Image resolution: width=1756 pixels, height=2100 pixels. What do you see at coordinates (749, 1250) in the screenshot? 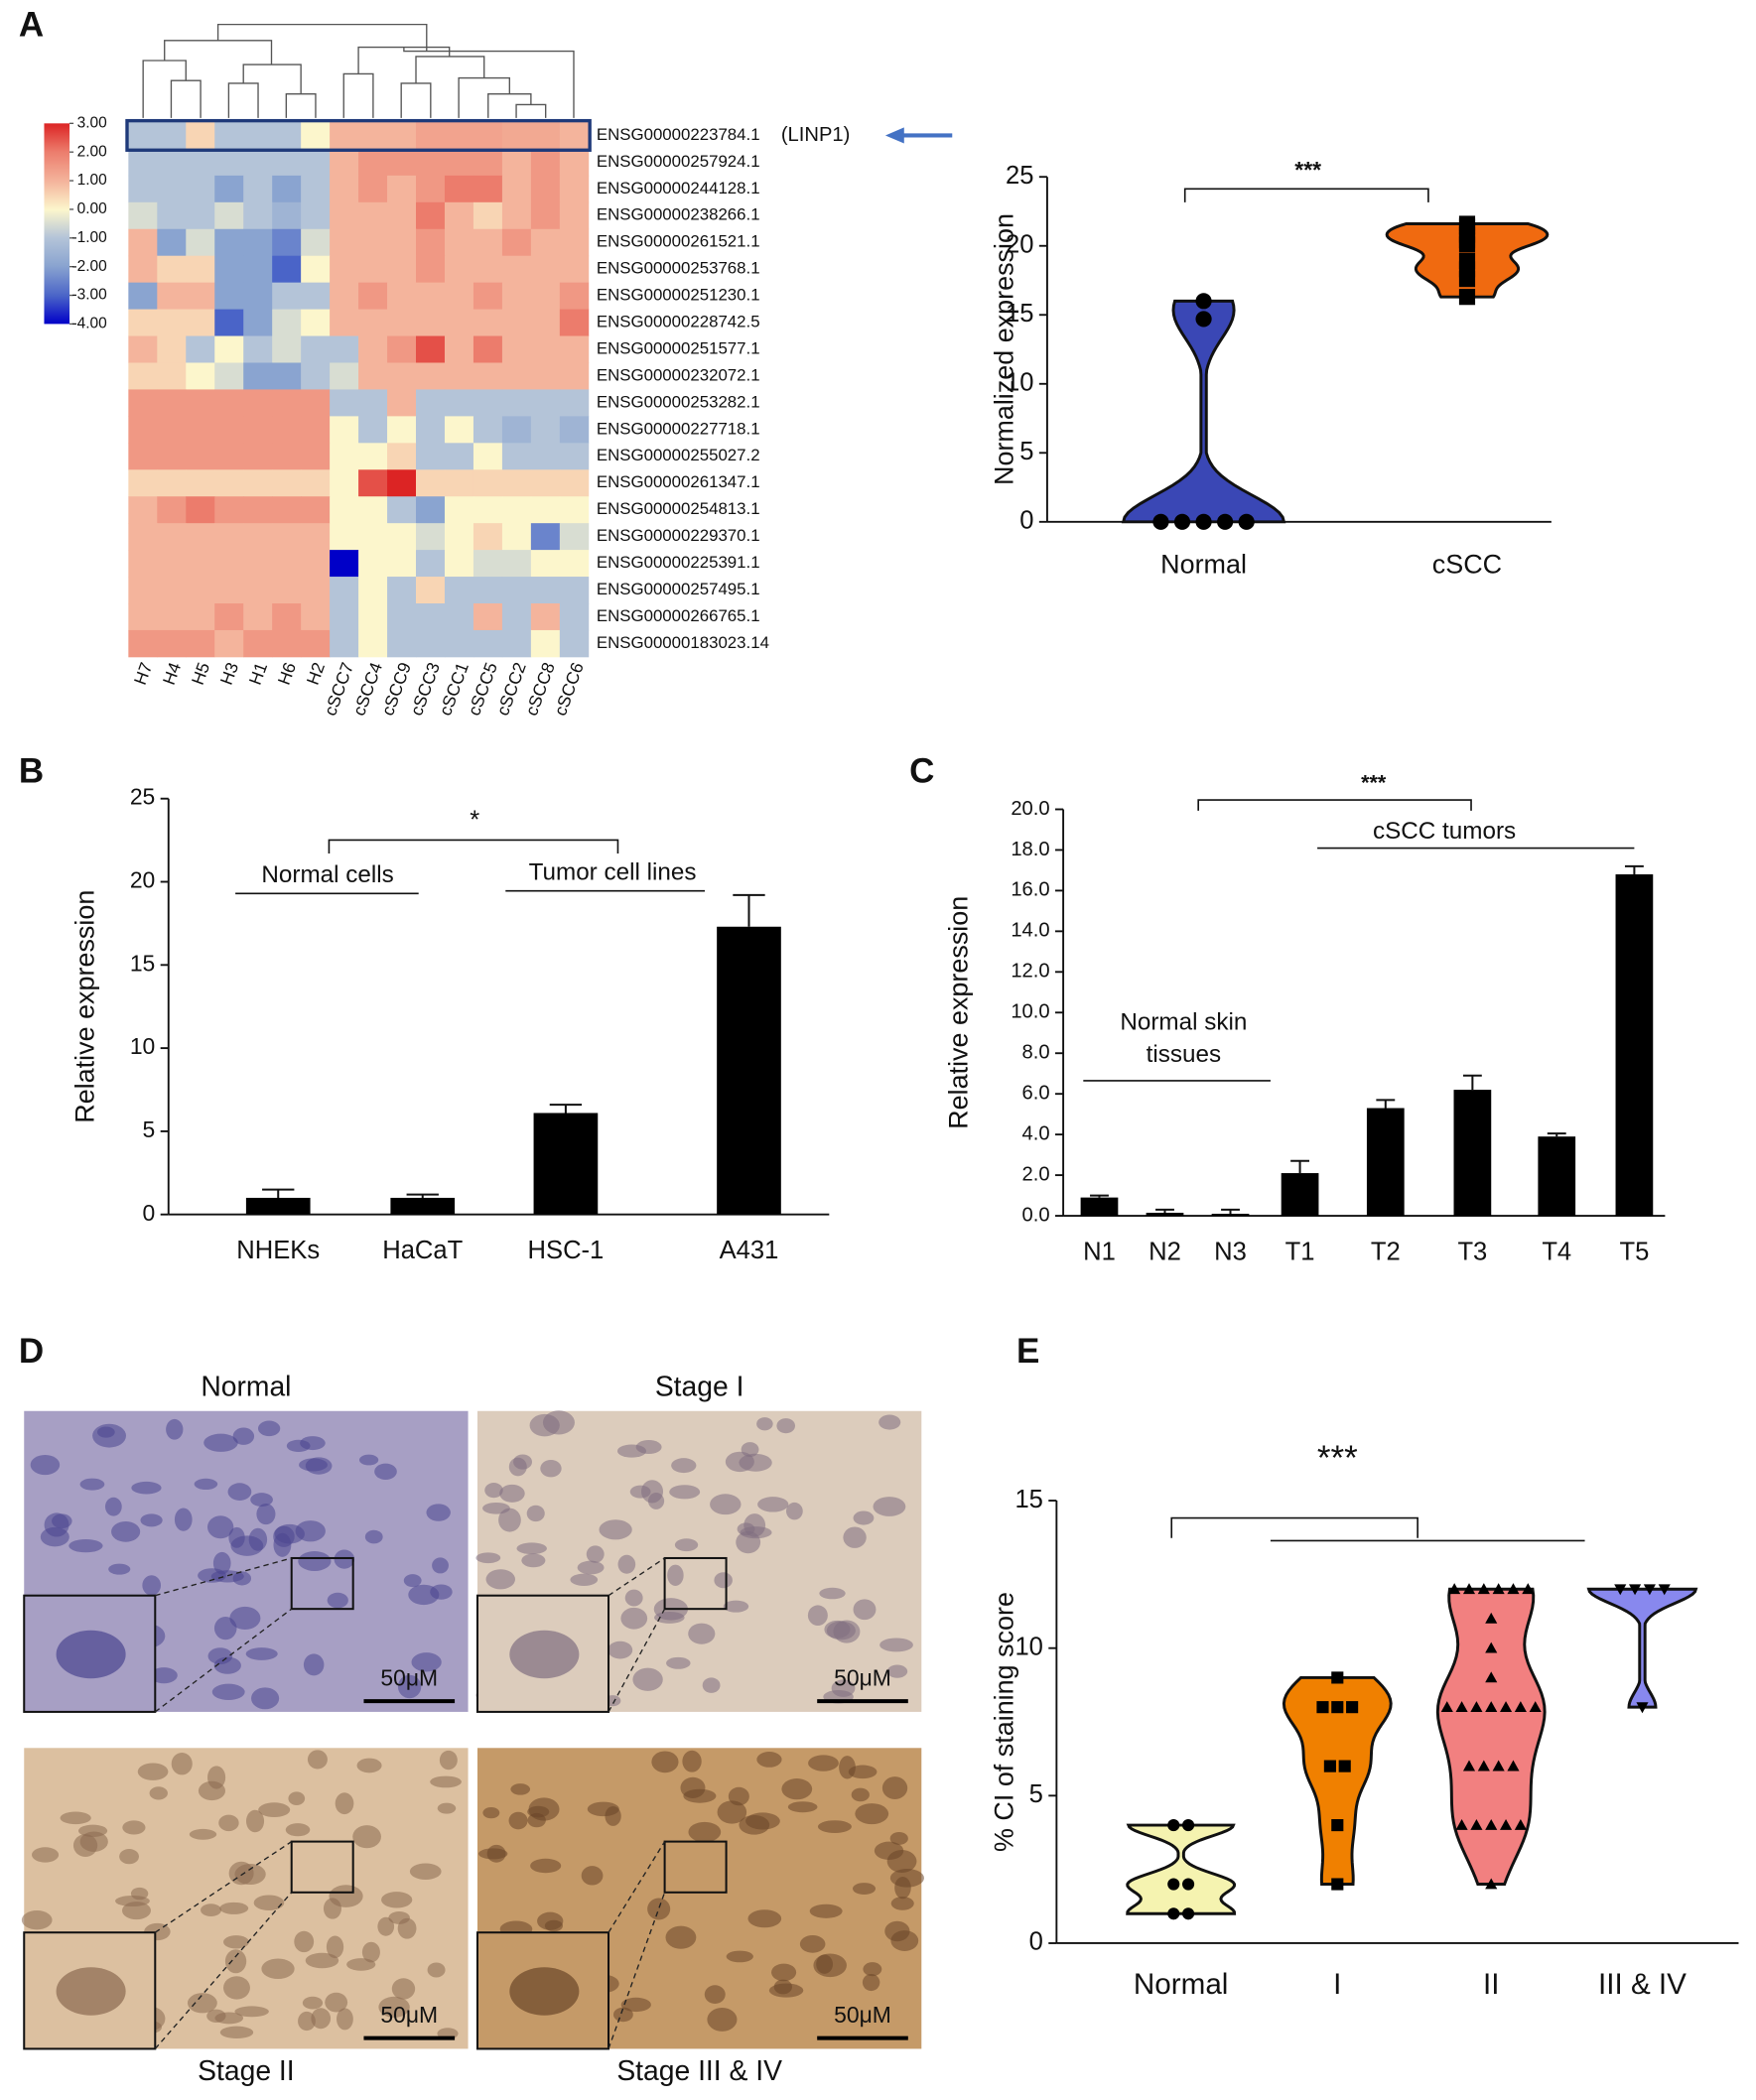
I see `x-tick-label: A431` at bounding box center [749, 1250].